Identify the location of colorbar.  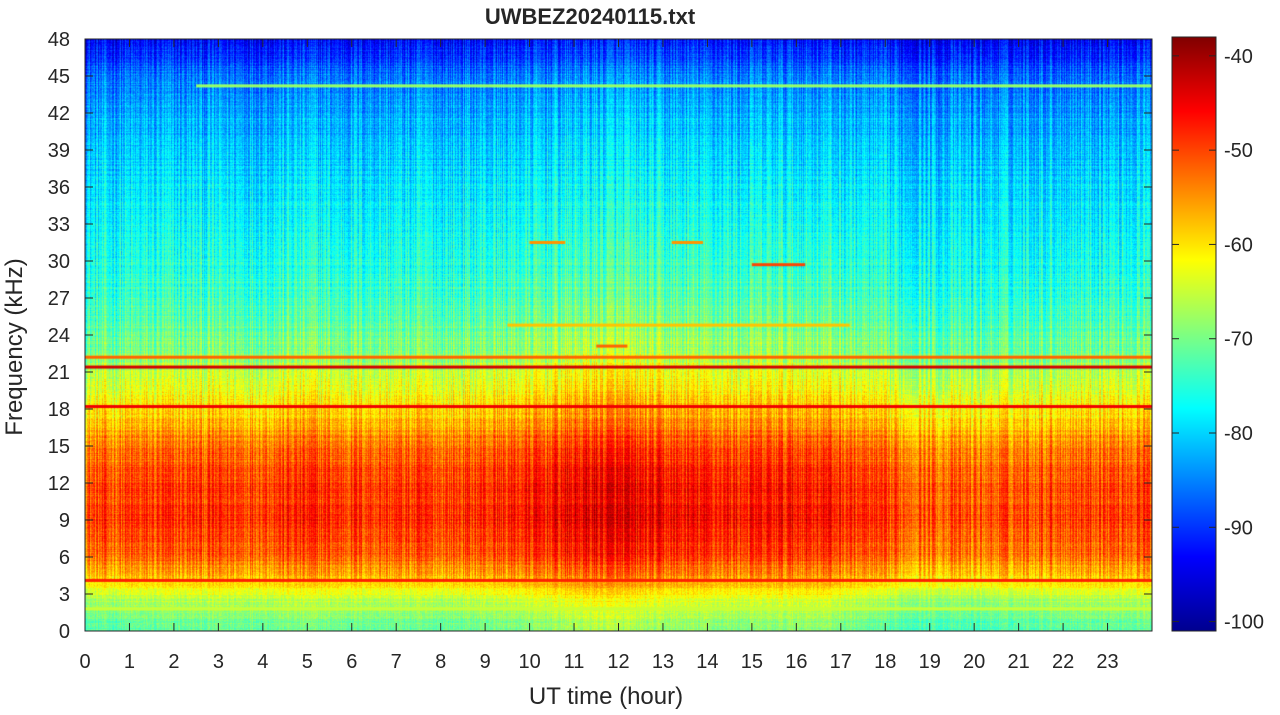
(1194, 334).